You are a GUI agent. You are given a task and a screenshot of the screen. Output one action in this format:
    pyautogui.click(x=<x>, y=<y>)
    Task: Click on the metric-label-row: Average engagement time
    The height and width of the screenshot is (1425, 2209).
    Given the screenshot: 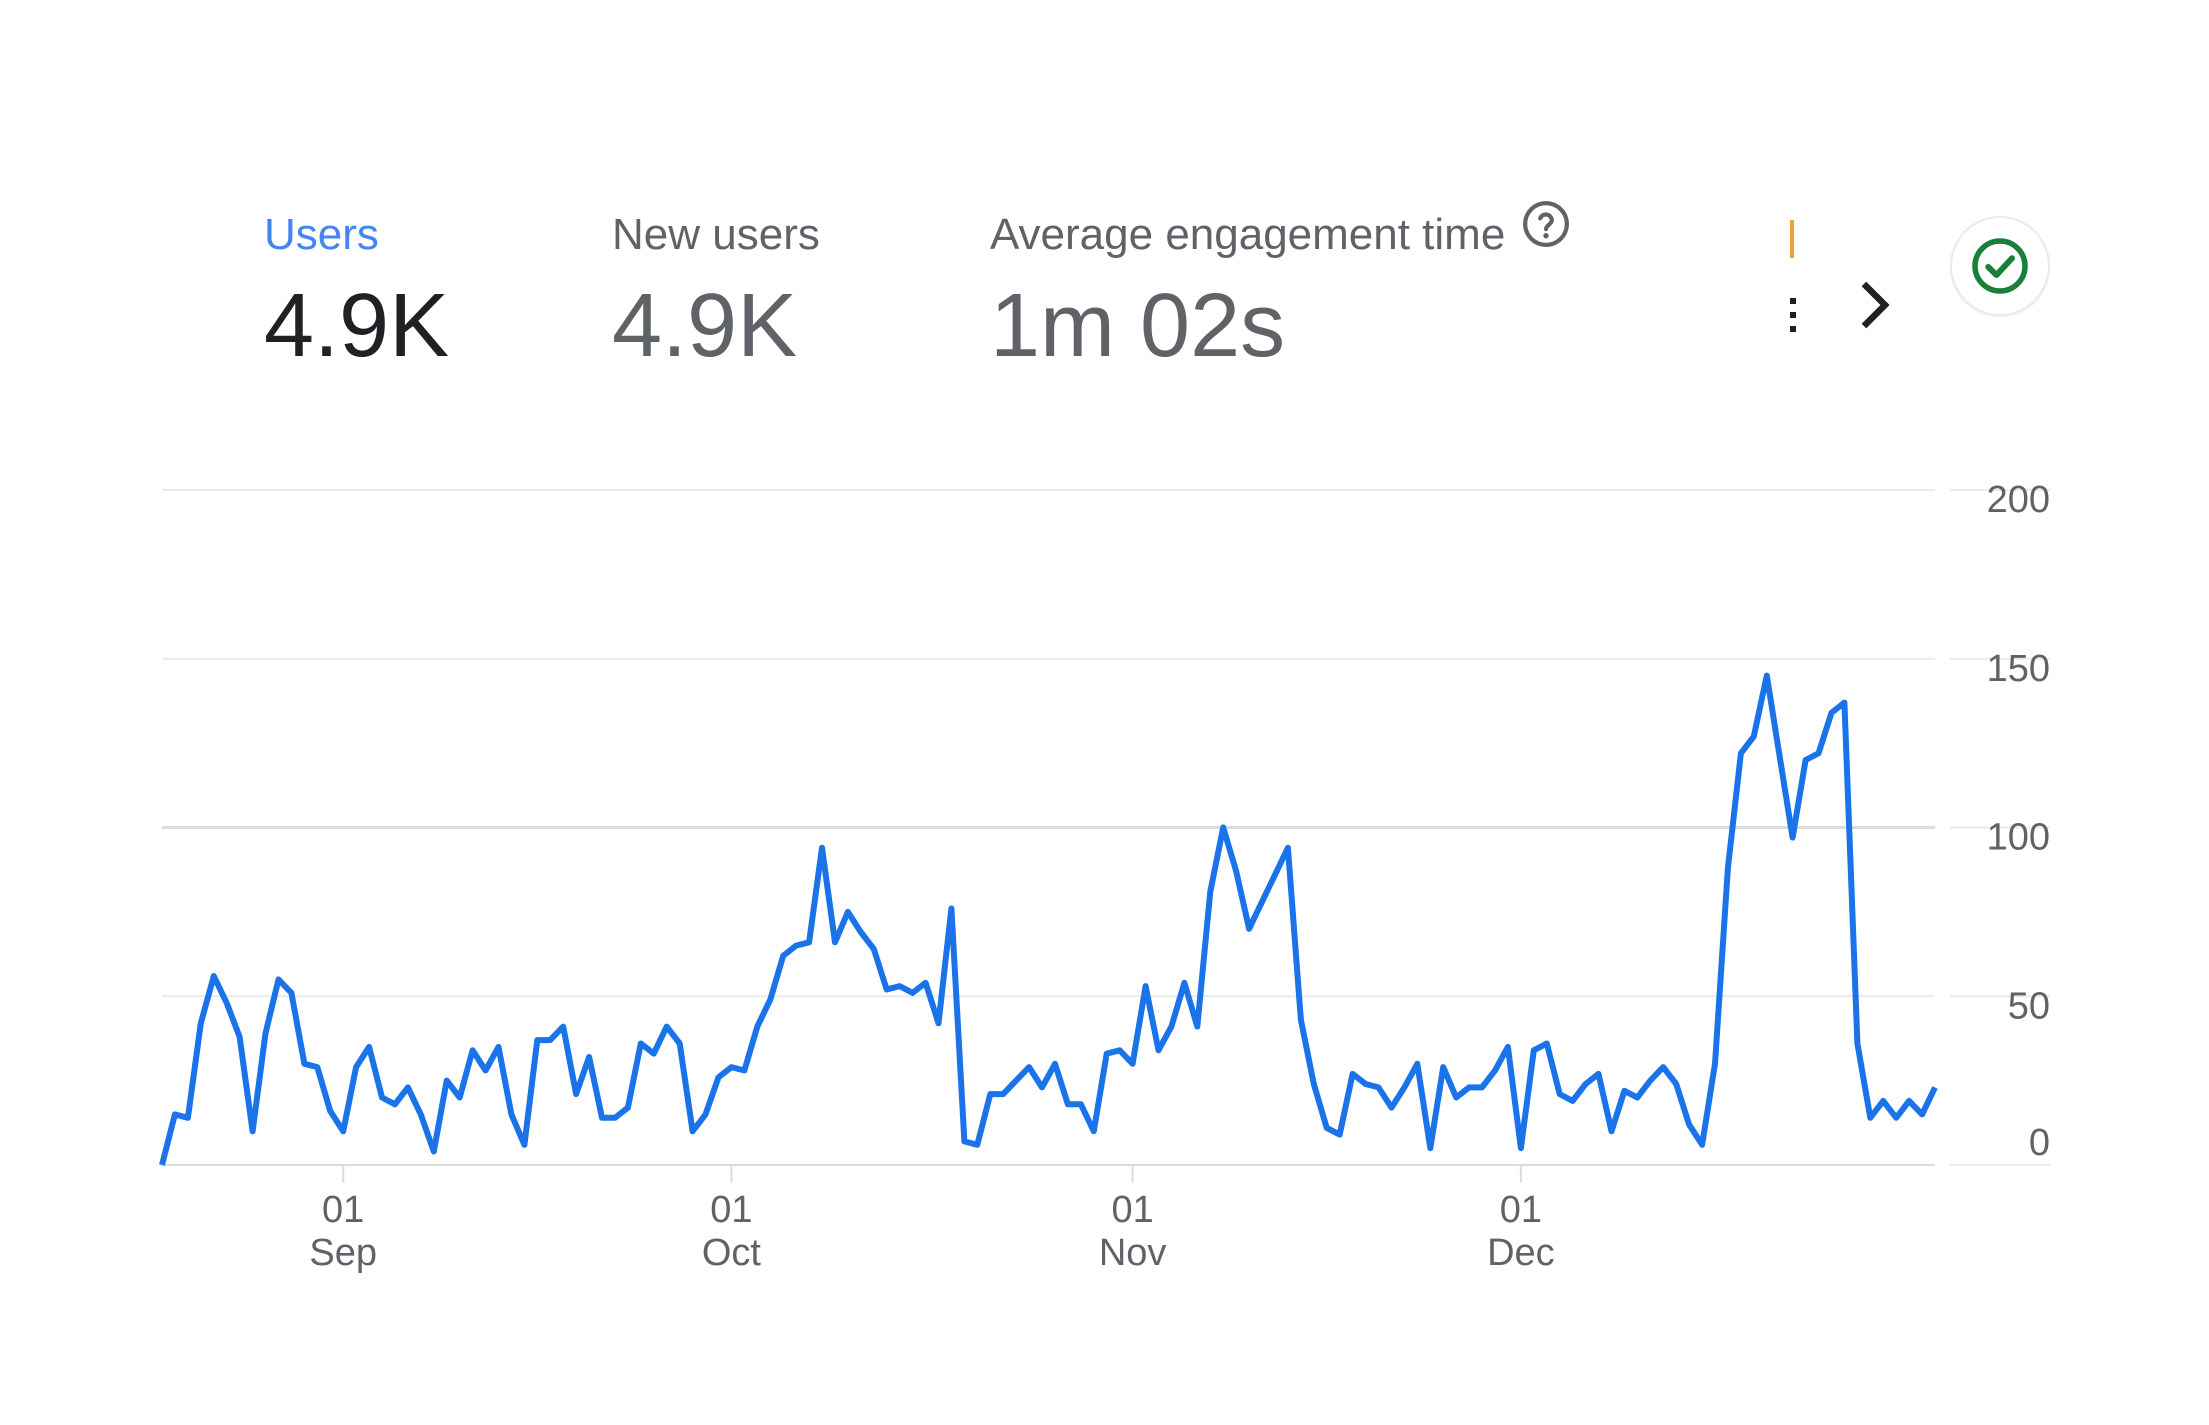 What is the action you would take?
    pyautogui.click(x=1280, y=233)
    